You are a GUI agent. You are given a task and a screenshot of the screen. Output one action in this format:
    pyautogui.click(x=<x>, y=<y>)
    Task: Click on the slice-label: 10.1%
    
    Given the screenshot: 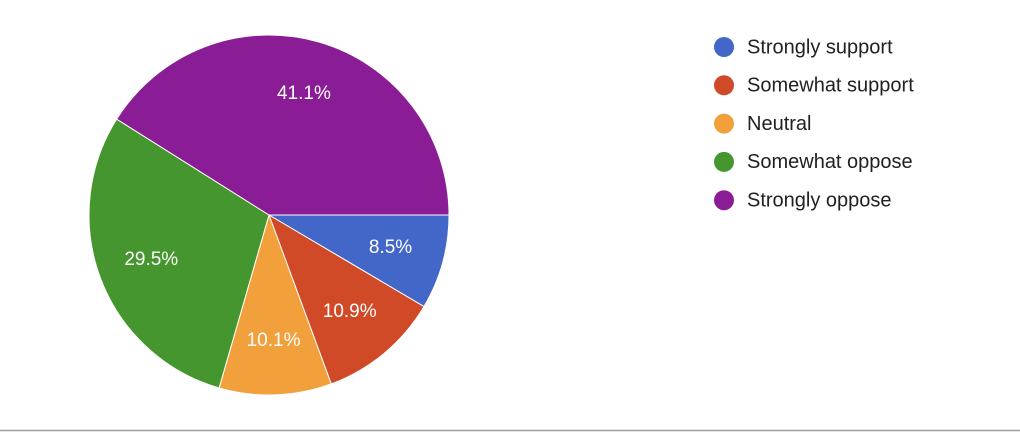 What is the action you would take?
    pyautogui.click(x=274, y=340)
    